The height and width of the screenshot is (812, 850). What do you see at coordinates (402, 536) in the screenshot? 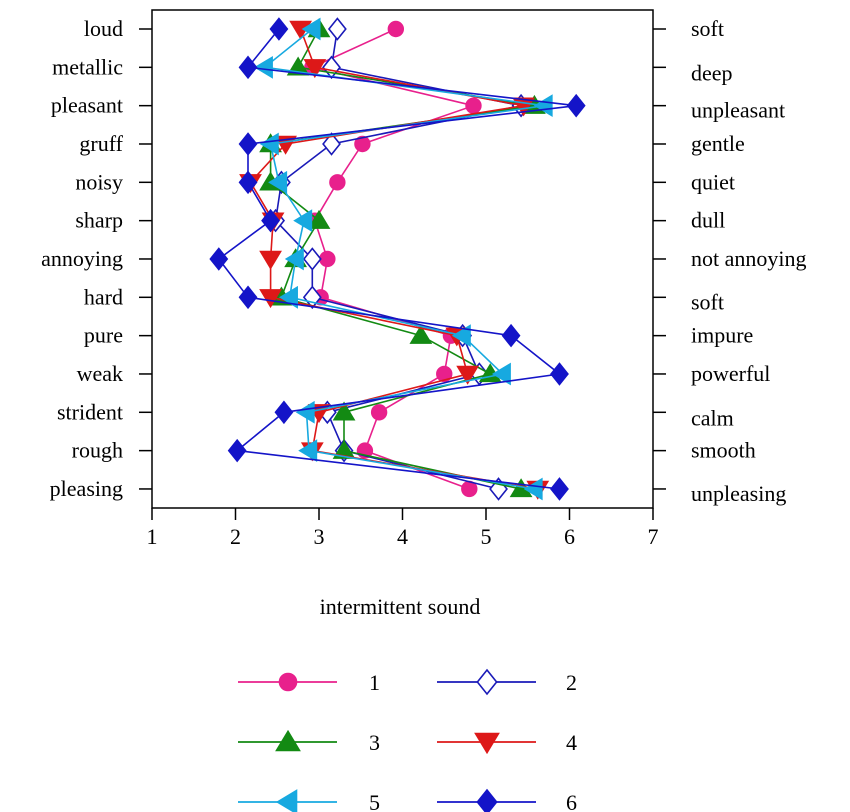
I see `x-tick-label: 4` at bounding box center [402, 536].